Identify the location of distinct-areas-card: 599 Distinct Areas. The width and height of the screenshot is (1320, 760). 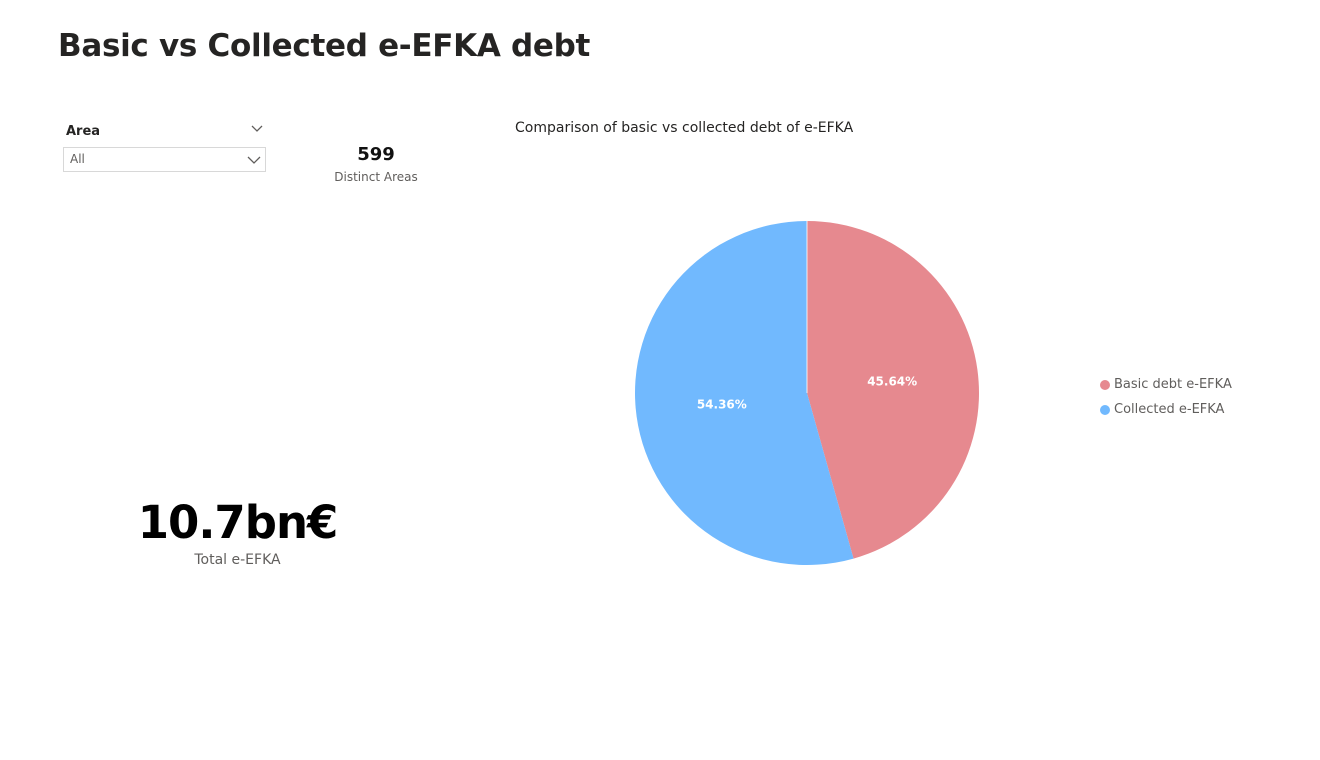
(376, 163).